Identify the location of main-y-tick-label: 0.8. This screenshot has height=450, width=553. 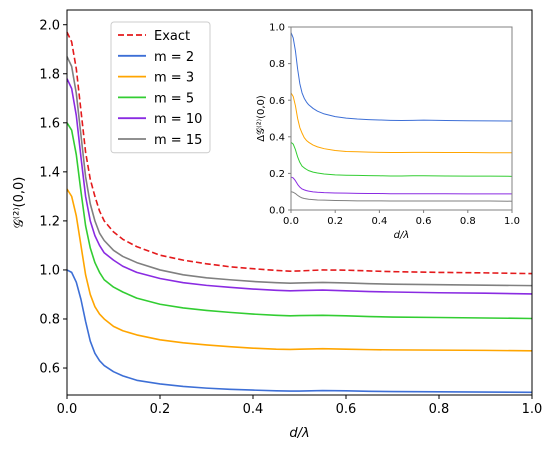
(49, 320).